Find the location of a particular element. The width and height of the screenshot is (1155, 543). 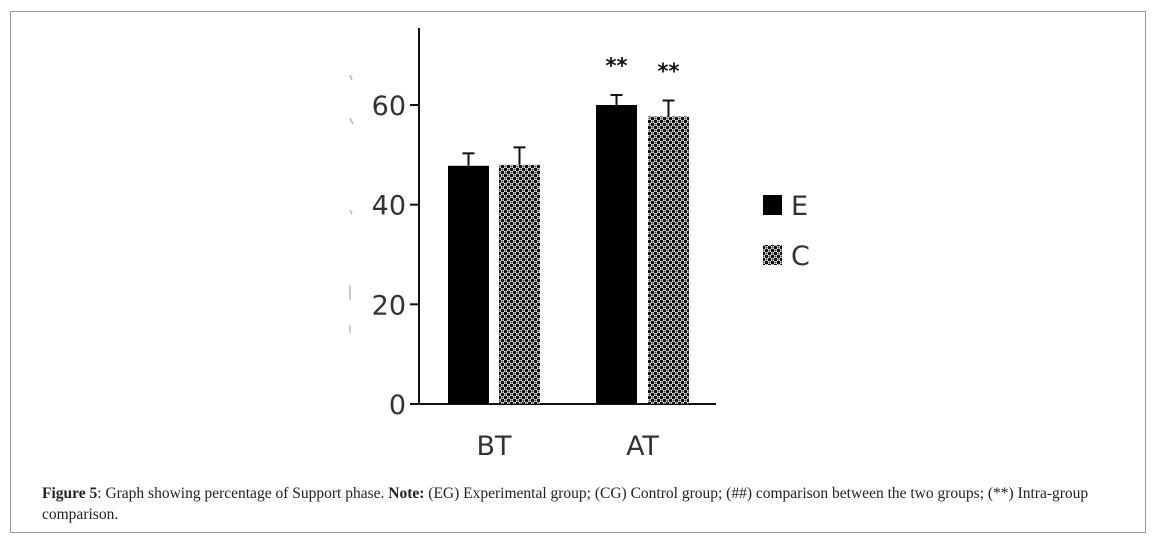

y-tick-label-0: 0 is located at coordinates (397, 405).